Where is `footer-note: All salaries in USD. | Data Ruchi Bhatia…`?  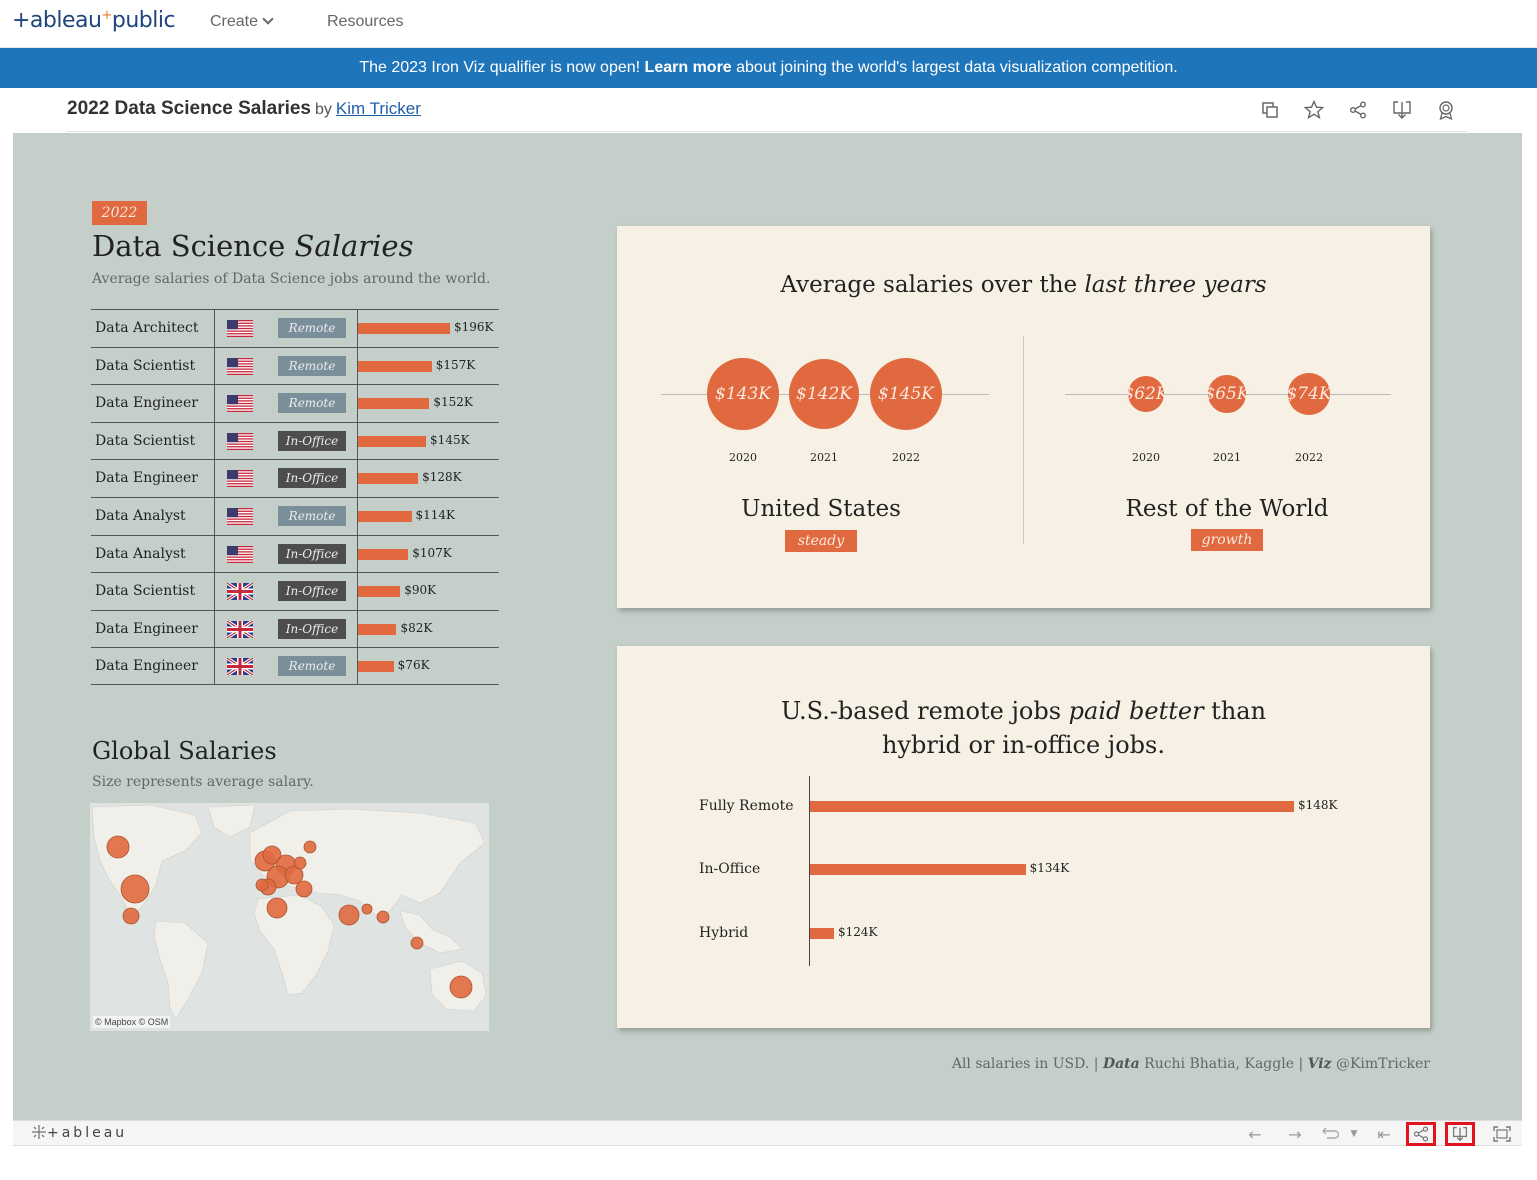 footer-note: All salaries in USD. | Data Ruchi Bhatia… is located at coordinates (1191, 1064).